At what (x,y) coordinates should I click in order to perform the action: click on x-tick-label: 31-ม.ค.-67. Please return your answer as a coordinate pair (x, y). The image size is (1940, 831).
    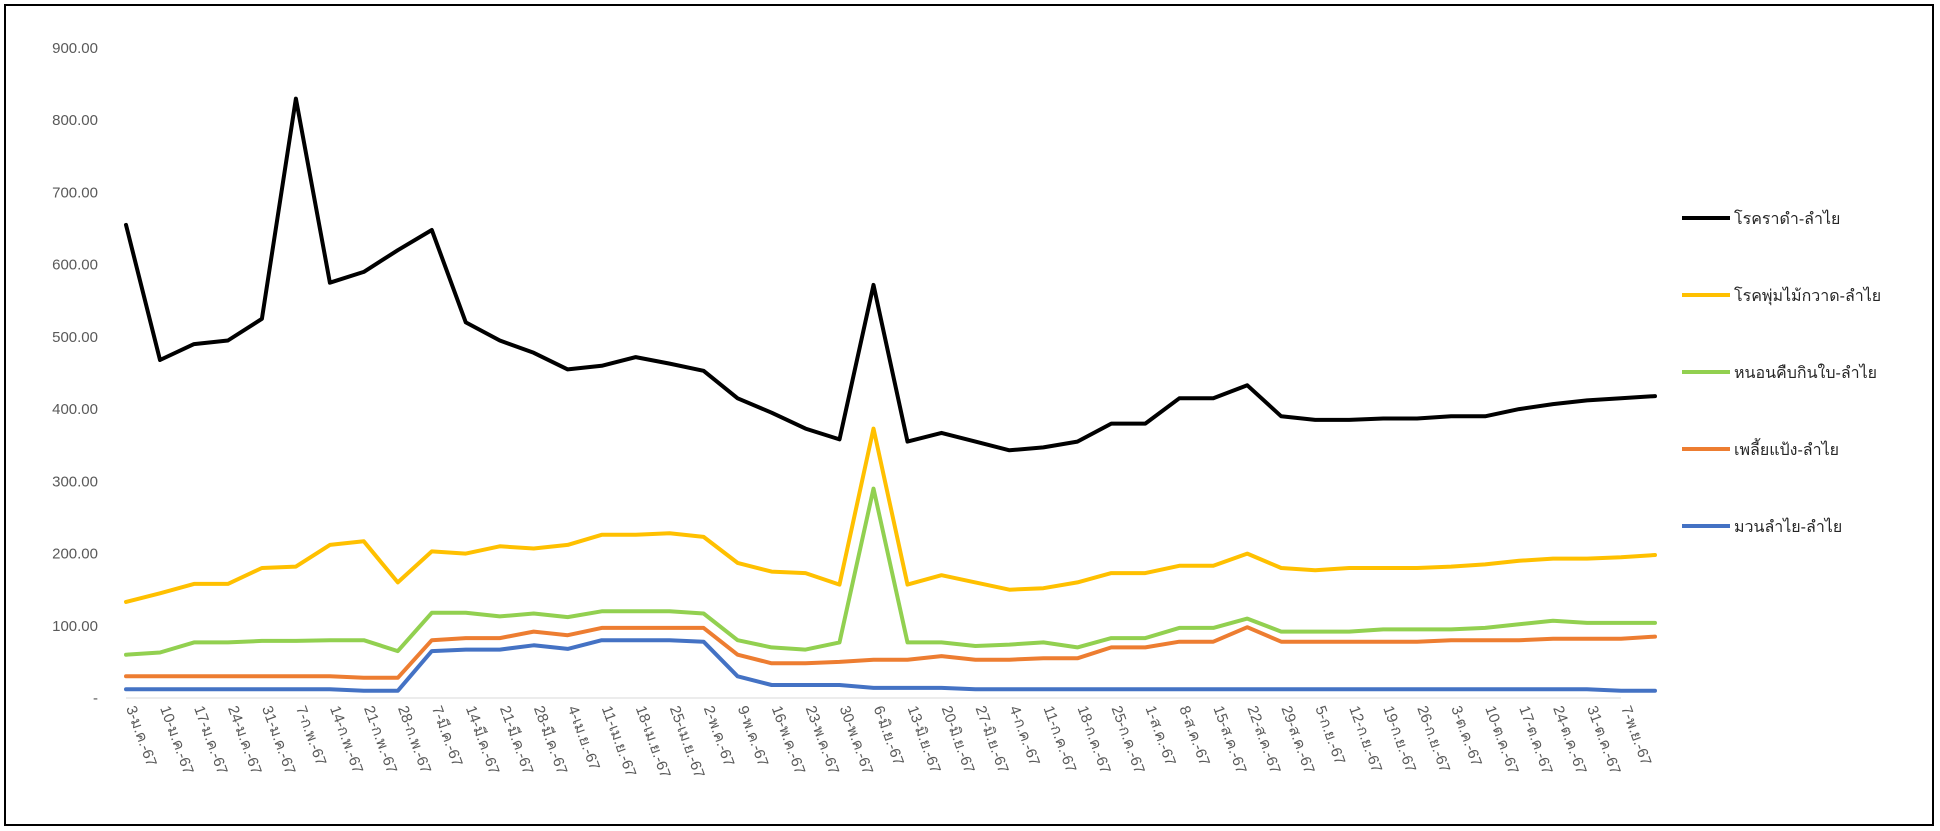
    Looking at the image, I should click on (278, 740).